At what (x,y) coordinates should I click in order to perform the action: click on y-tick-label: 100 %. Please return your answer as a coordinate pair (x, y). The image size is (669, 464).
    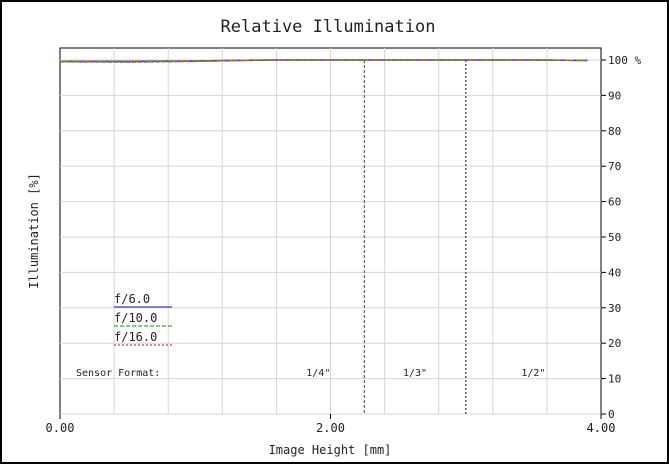
    Looking at the image, I should click on (624, 60).